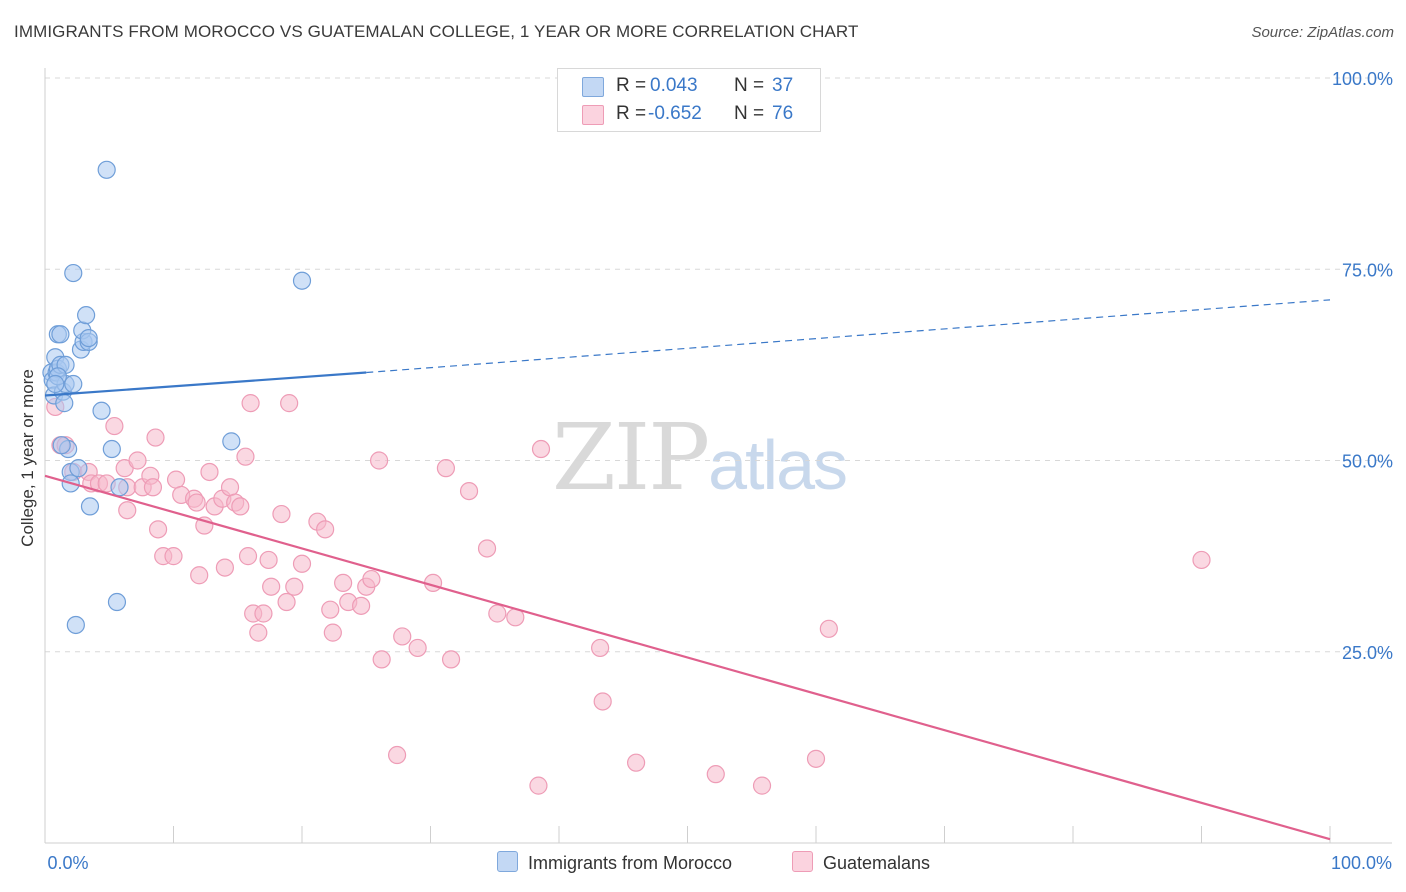  I want to click on bottom-legend-morocco: Immigrants from Morocco, so click(614, 862).